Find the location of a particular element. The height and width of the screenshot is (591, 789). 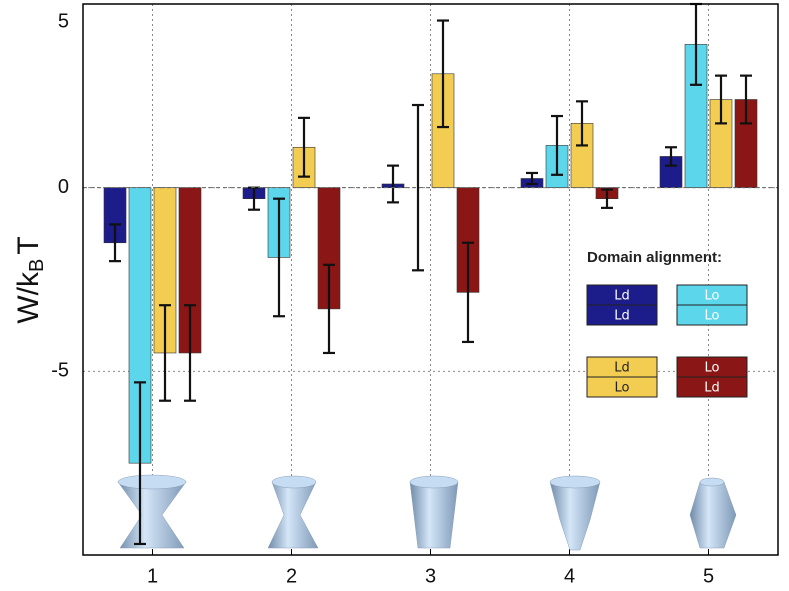

y-tick-label: -5 is located at coordinates (60, 371).